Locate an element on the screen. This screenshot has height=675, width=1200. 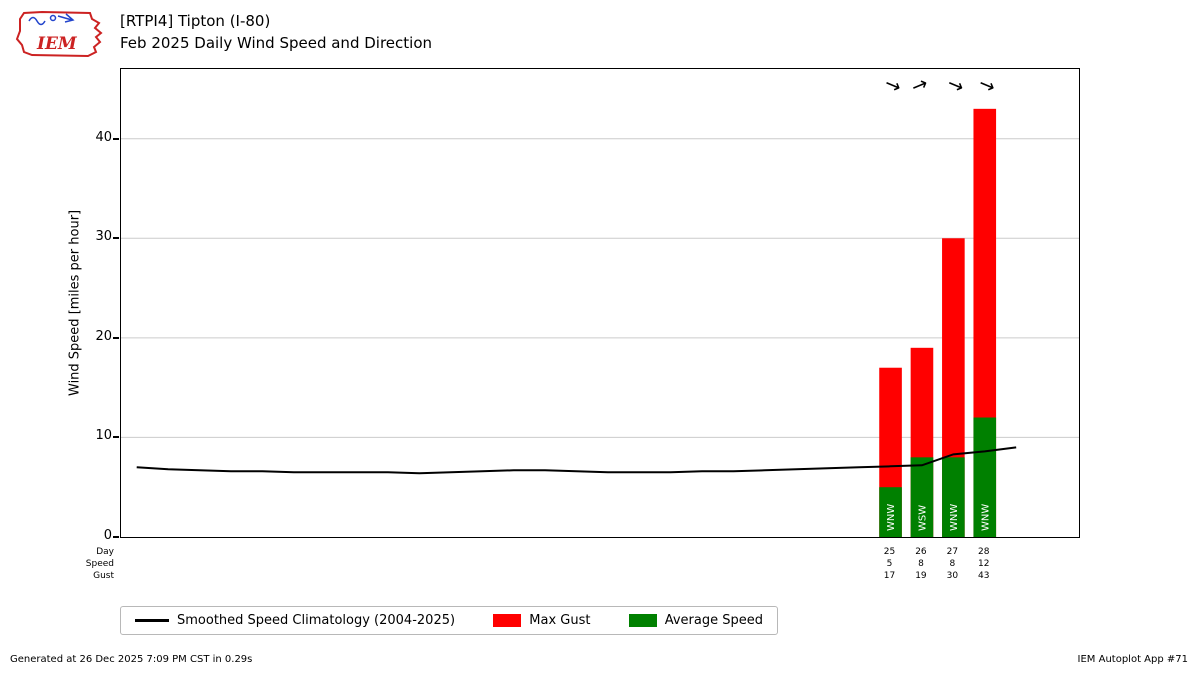
x-label-speed: 12 is located at coordinates (984, 564).